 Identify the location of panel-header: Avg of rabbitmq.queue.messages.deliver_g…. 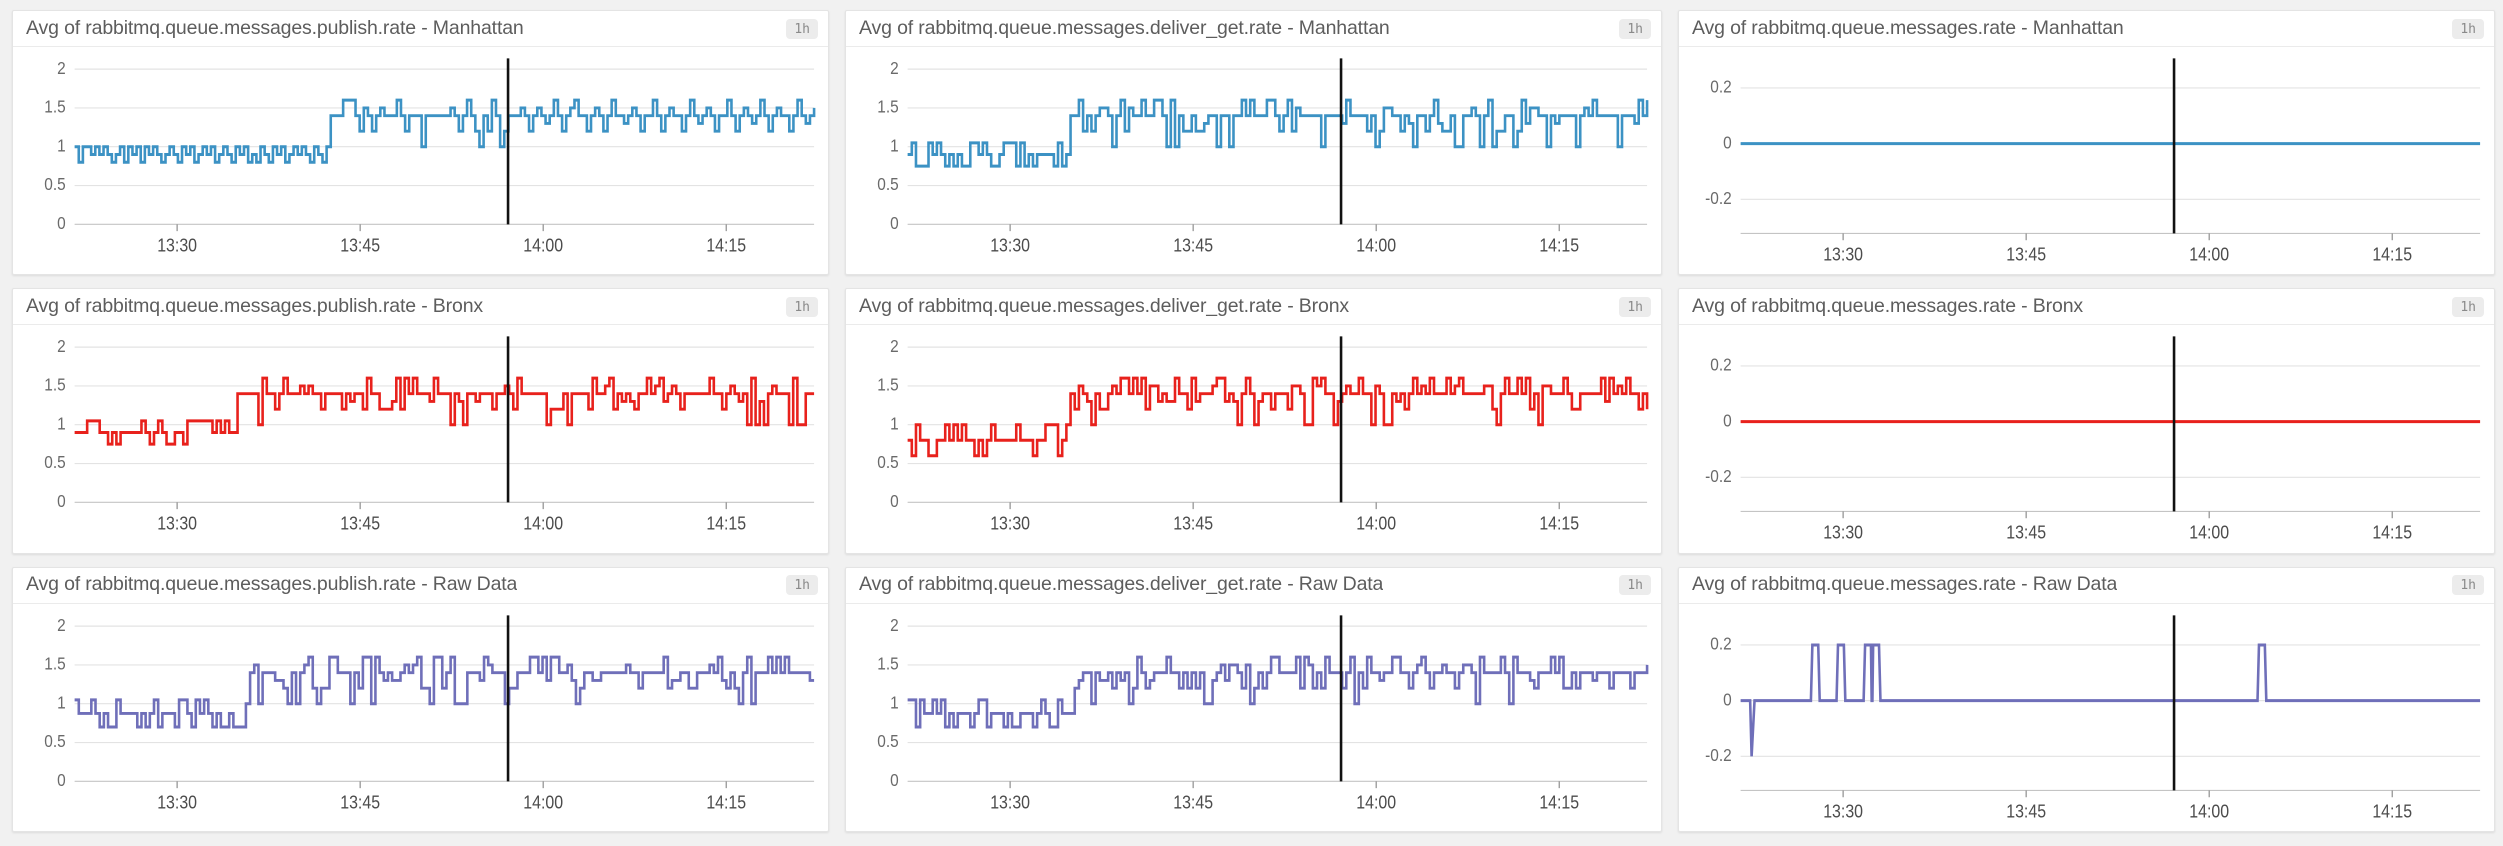
(1253, 29).